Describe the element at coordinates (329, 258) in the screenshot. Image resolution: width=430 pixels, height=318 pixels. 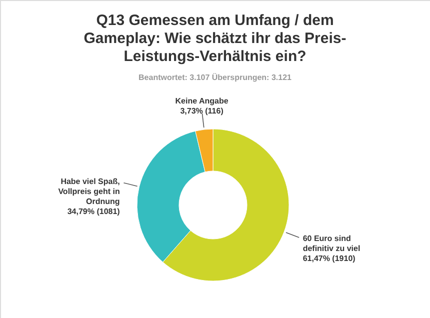
I see `data-label: 61,47% (1910)` at that location.